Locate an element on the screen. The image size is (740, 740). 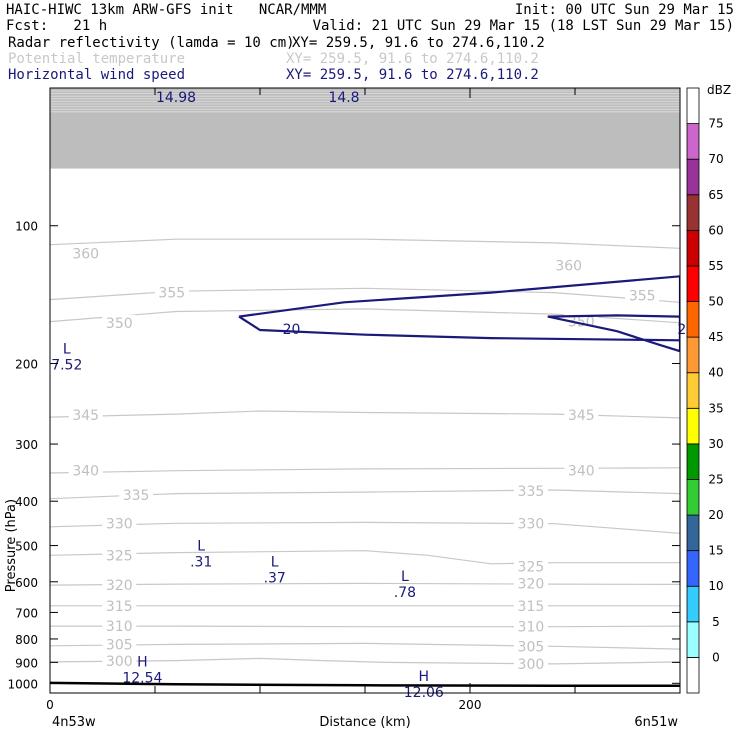
field-label-reflectivity: Radar reflectivity (lamda = 10 cm) is located at coordinates (151, 43).